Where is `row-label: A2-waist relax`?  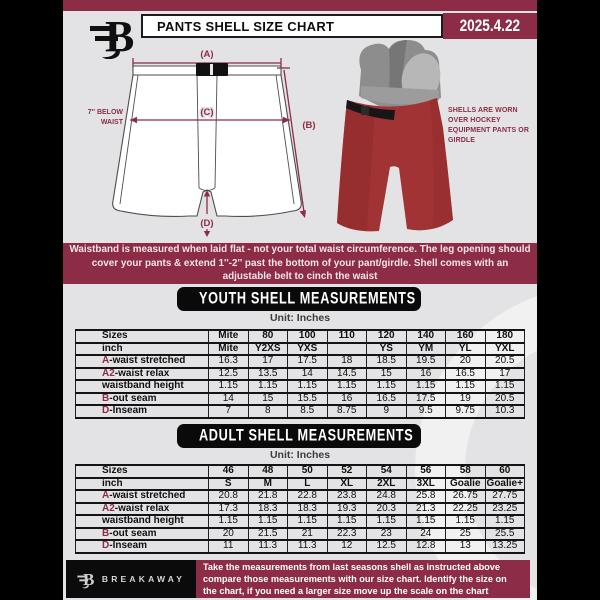 row-label: A2-waist relax is located at coordinates (142, 508).